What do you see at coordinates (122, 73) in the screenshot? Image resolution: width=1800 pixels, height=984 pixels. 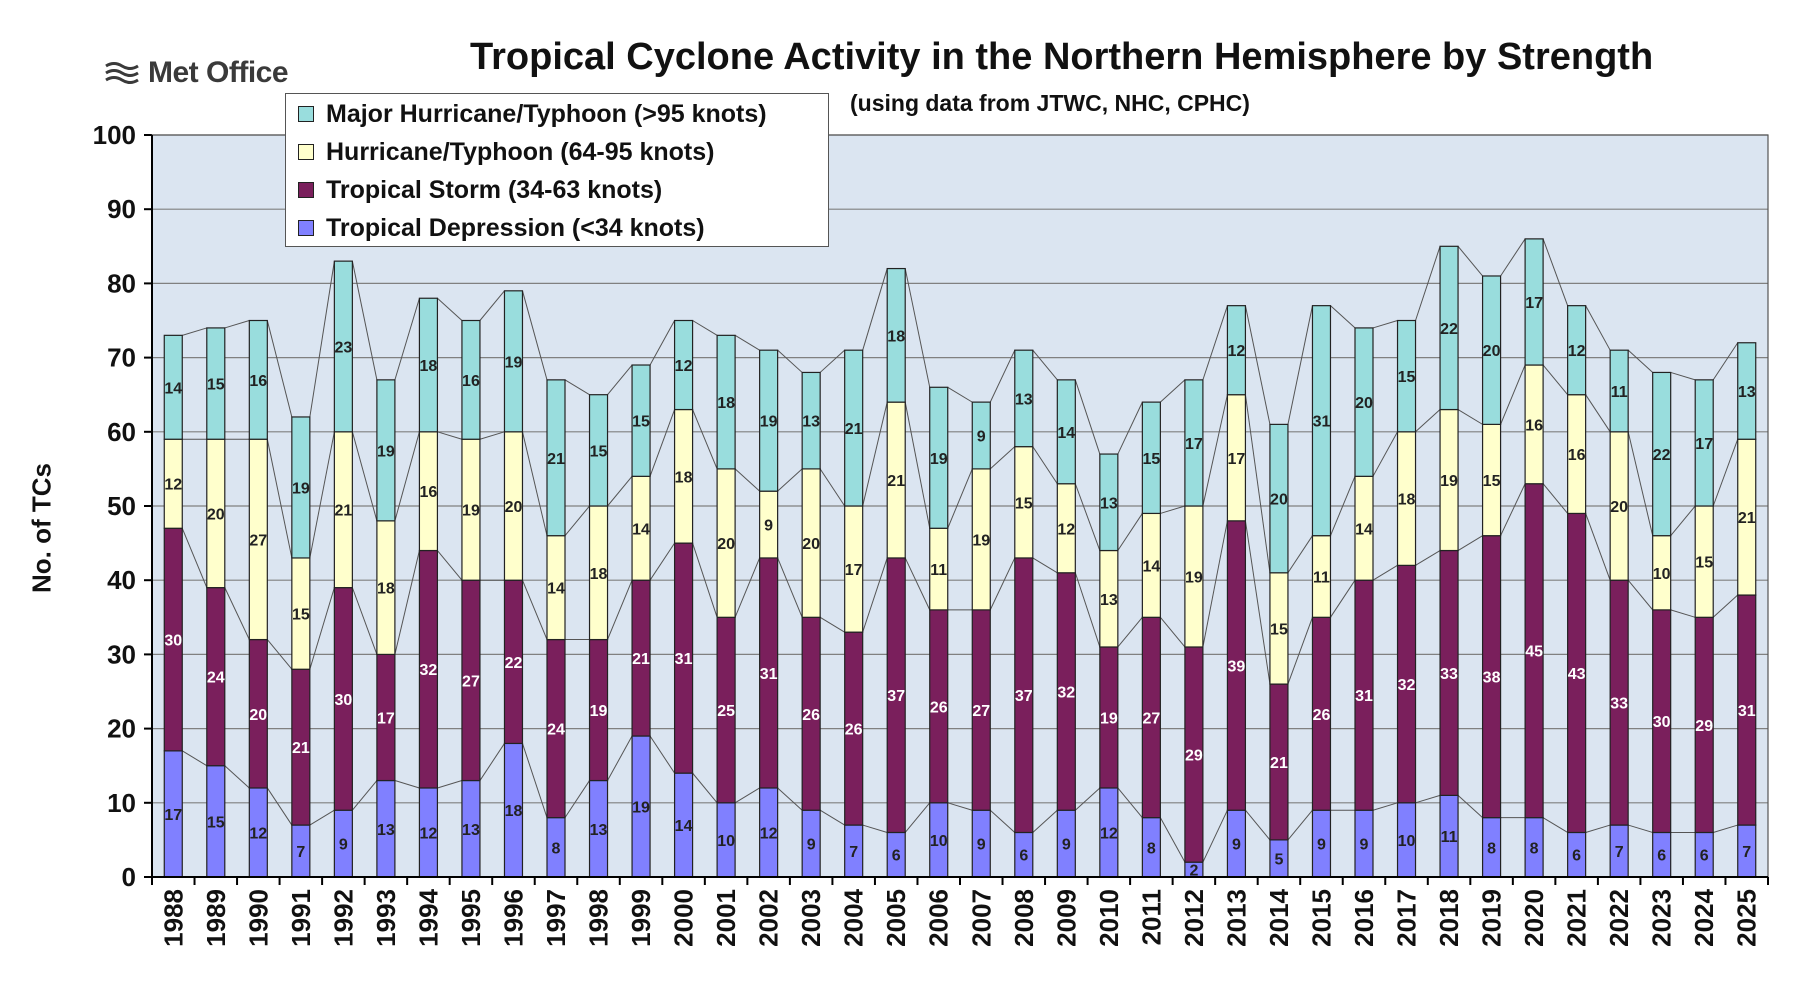 I see `met-office-wave-icon` at bounding box center [122, 73].